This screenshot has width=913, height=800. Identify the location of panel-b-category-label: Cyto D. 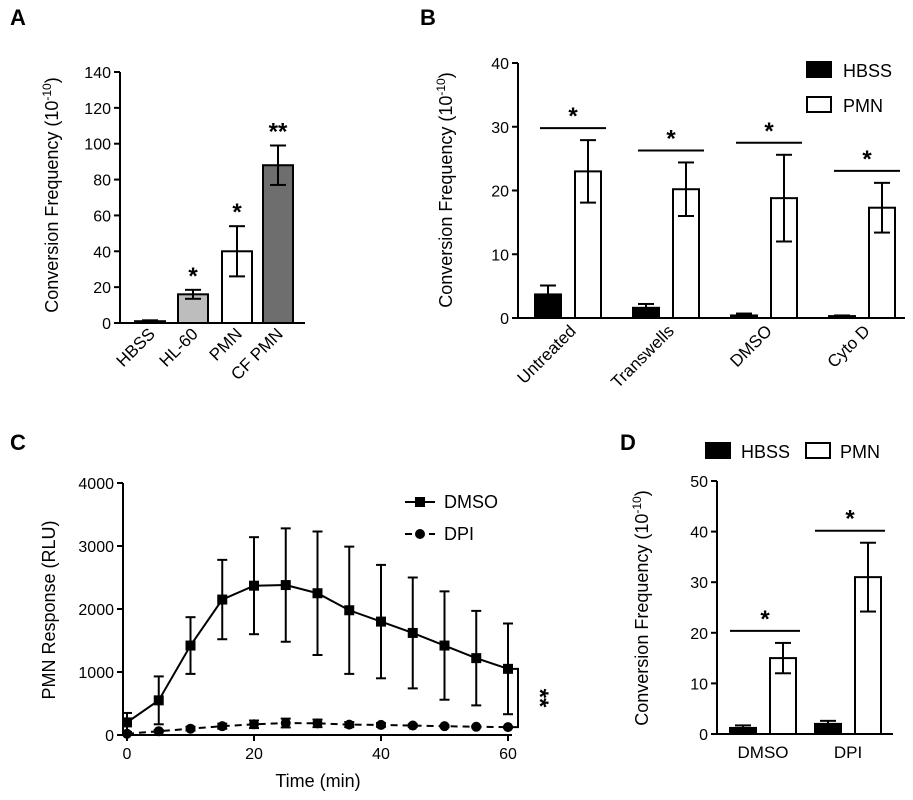
(849, 346).